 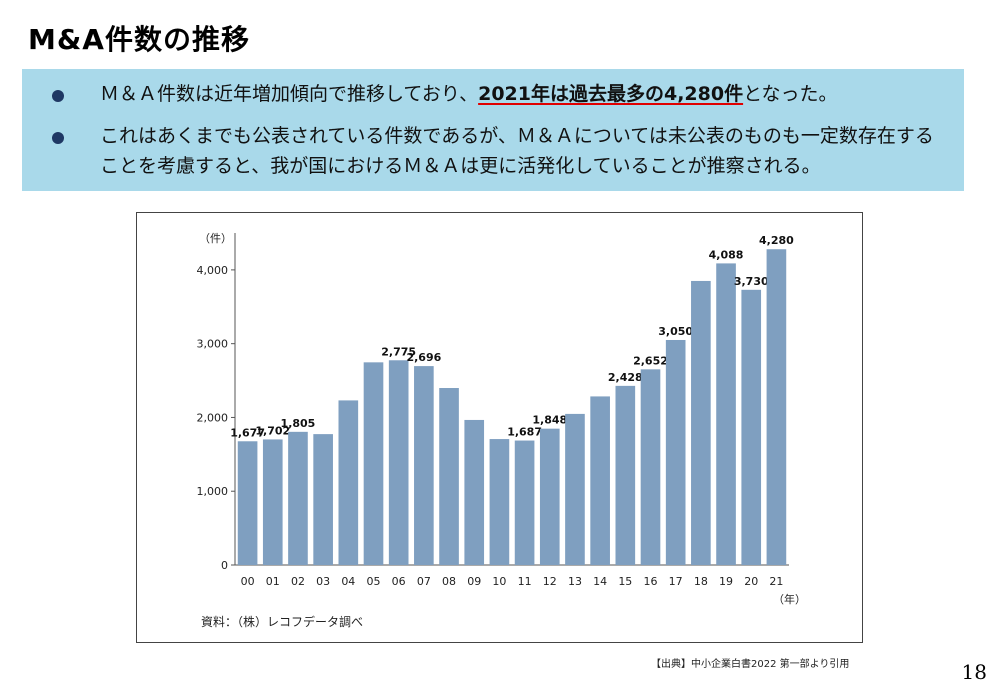 I want to click on x-tick-label: 09, so click(x=474, y=581).